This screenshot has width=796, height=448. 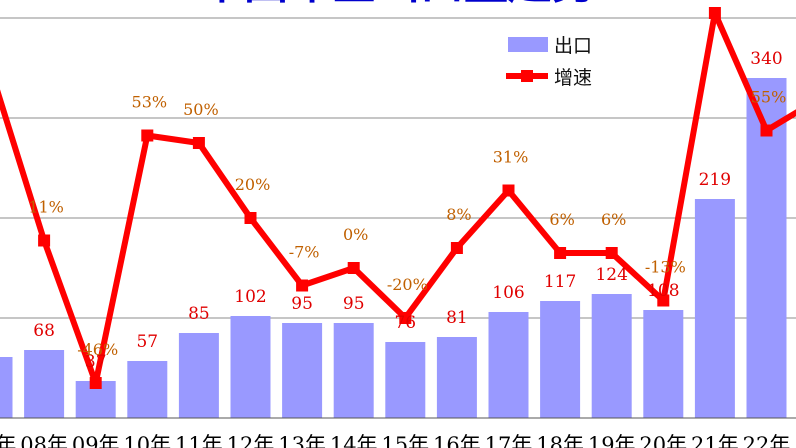 I want to click on legend-swatch-marker, so click(x=527, y=76).